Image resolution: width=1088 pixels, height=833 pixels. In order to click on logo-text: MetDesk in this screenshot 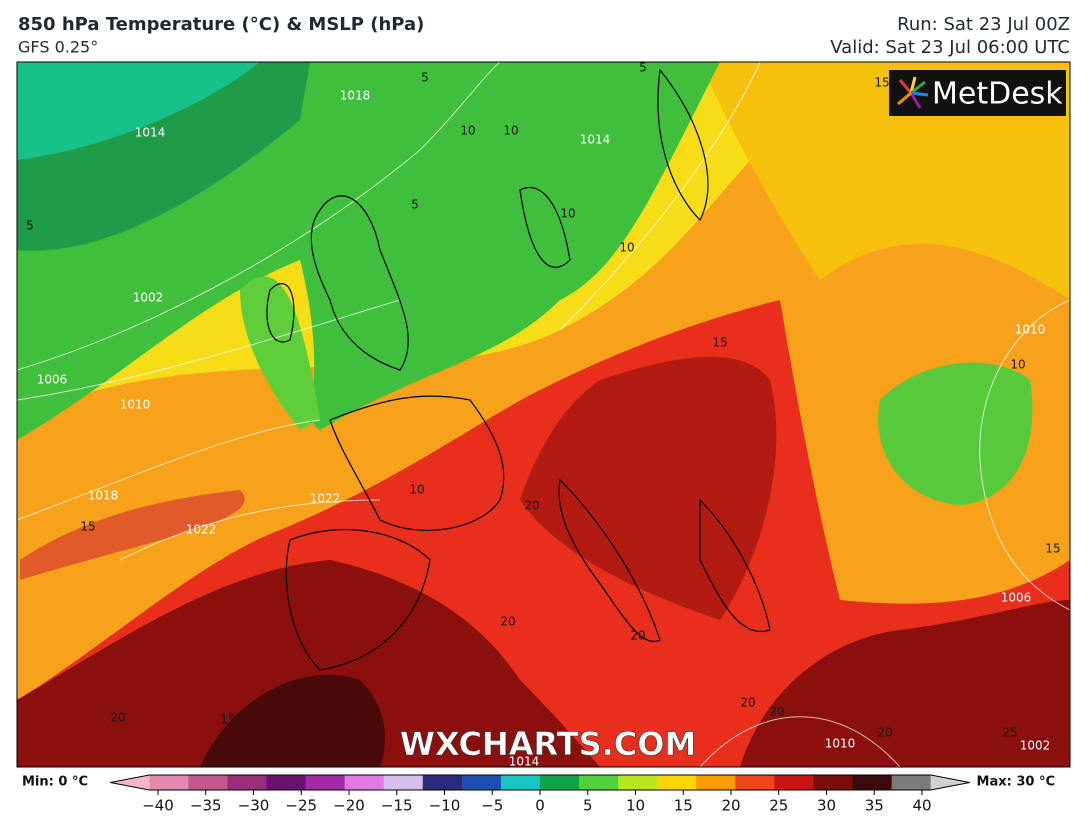, I will do `click(997, 94)`.